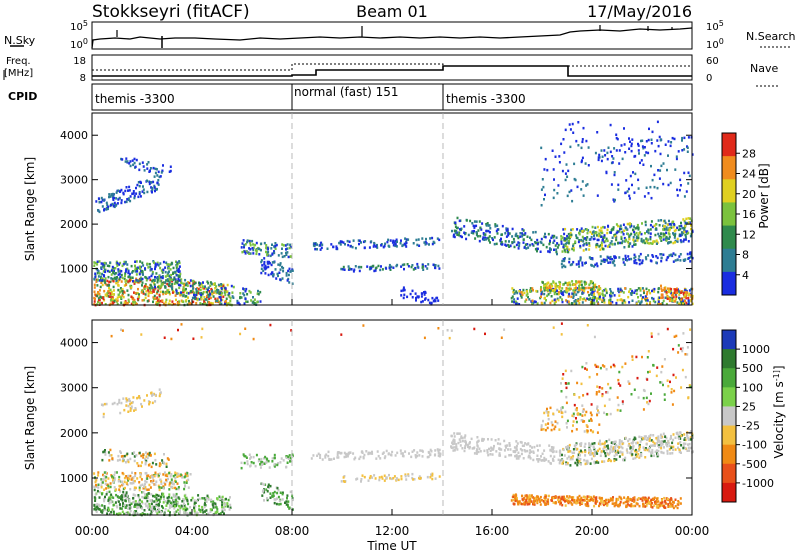  I want to click on cpid-label: CPID, so click(22, 96).